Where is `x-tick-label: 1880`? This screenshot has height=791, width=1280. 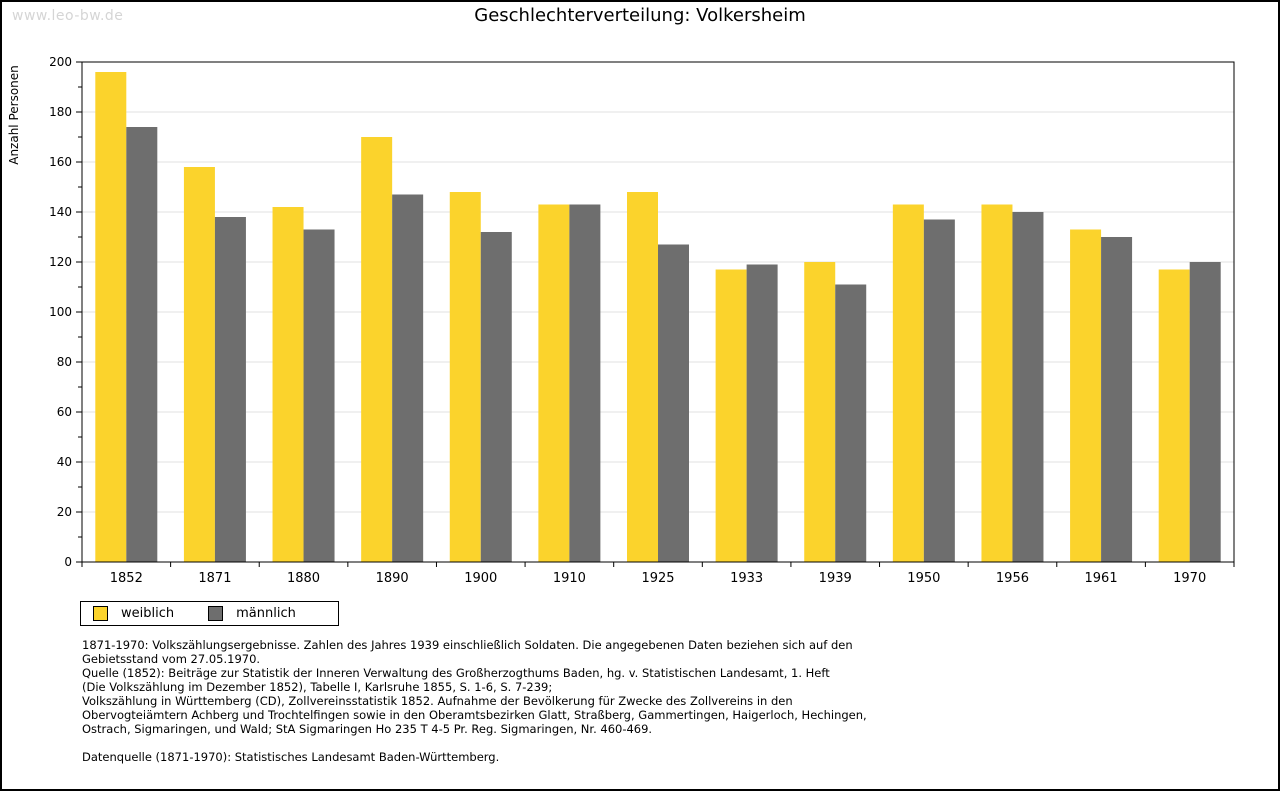 x-tick-label: 1880 is located at coordinates (303, 578).